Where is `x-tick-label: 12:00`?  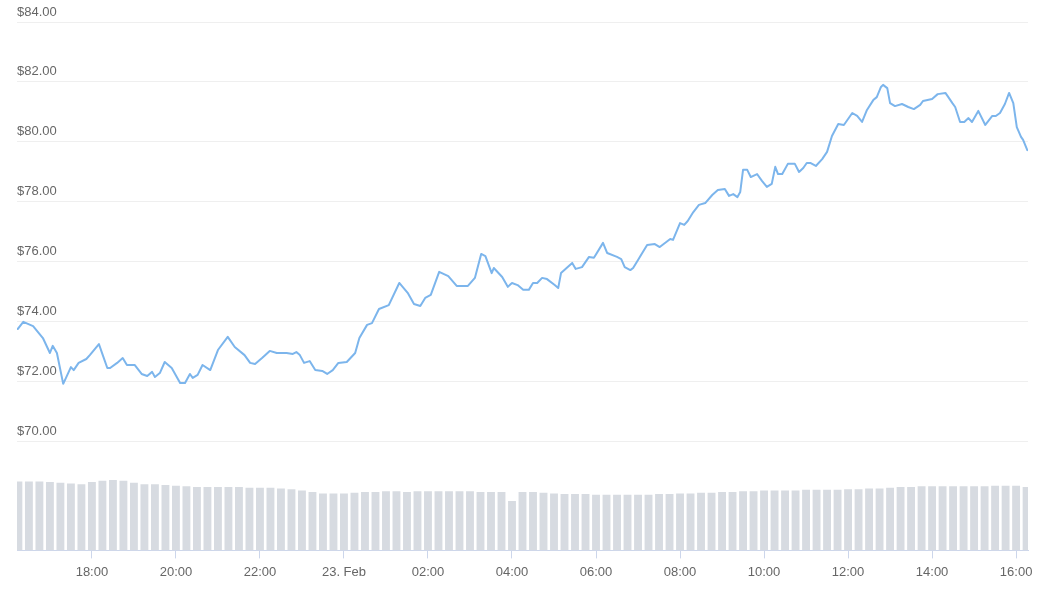
x-tick-label: 12:00 is located at coordinates (848, 571).